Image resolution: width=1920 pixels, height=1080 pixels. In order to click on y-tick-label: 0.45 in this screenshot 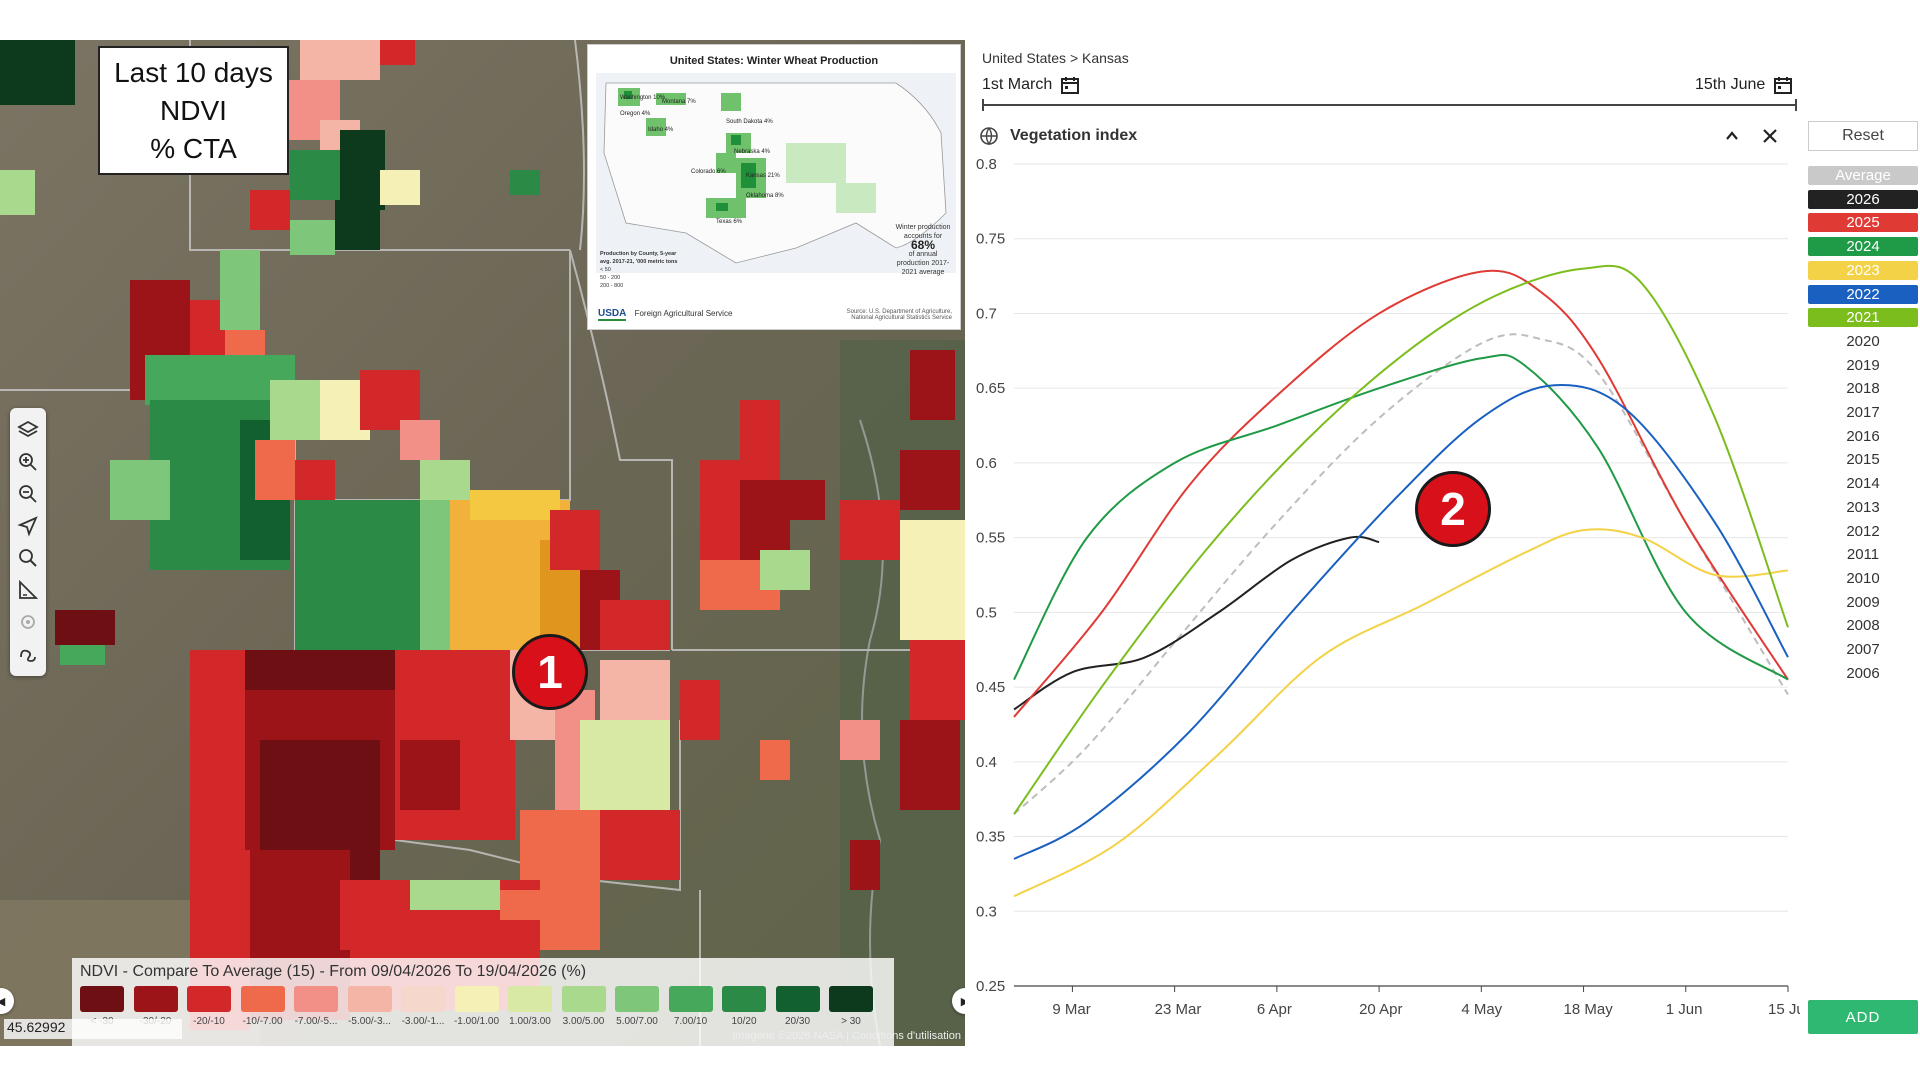, I will do `click(990, 687)`.